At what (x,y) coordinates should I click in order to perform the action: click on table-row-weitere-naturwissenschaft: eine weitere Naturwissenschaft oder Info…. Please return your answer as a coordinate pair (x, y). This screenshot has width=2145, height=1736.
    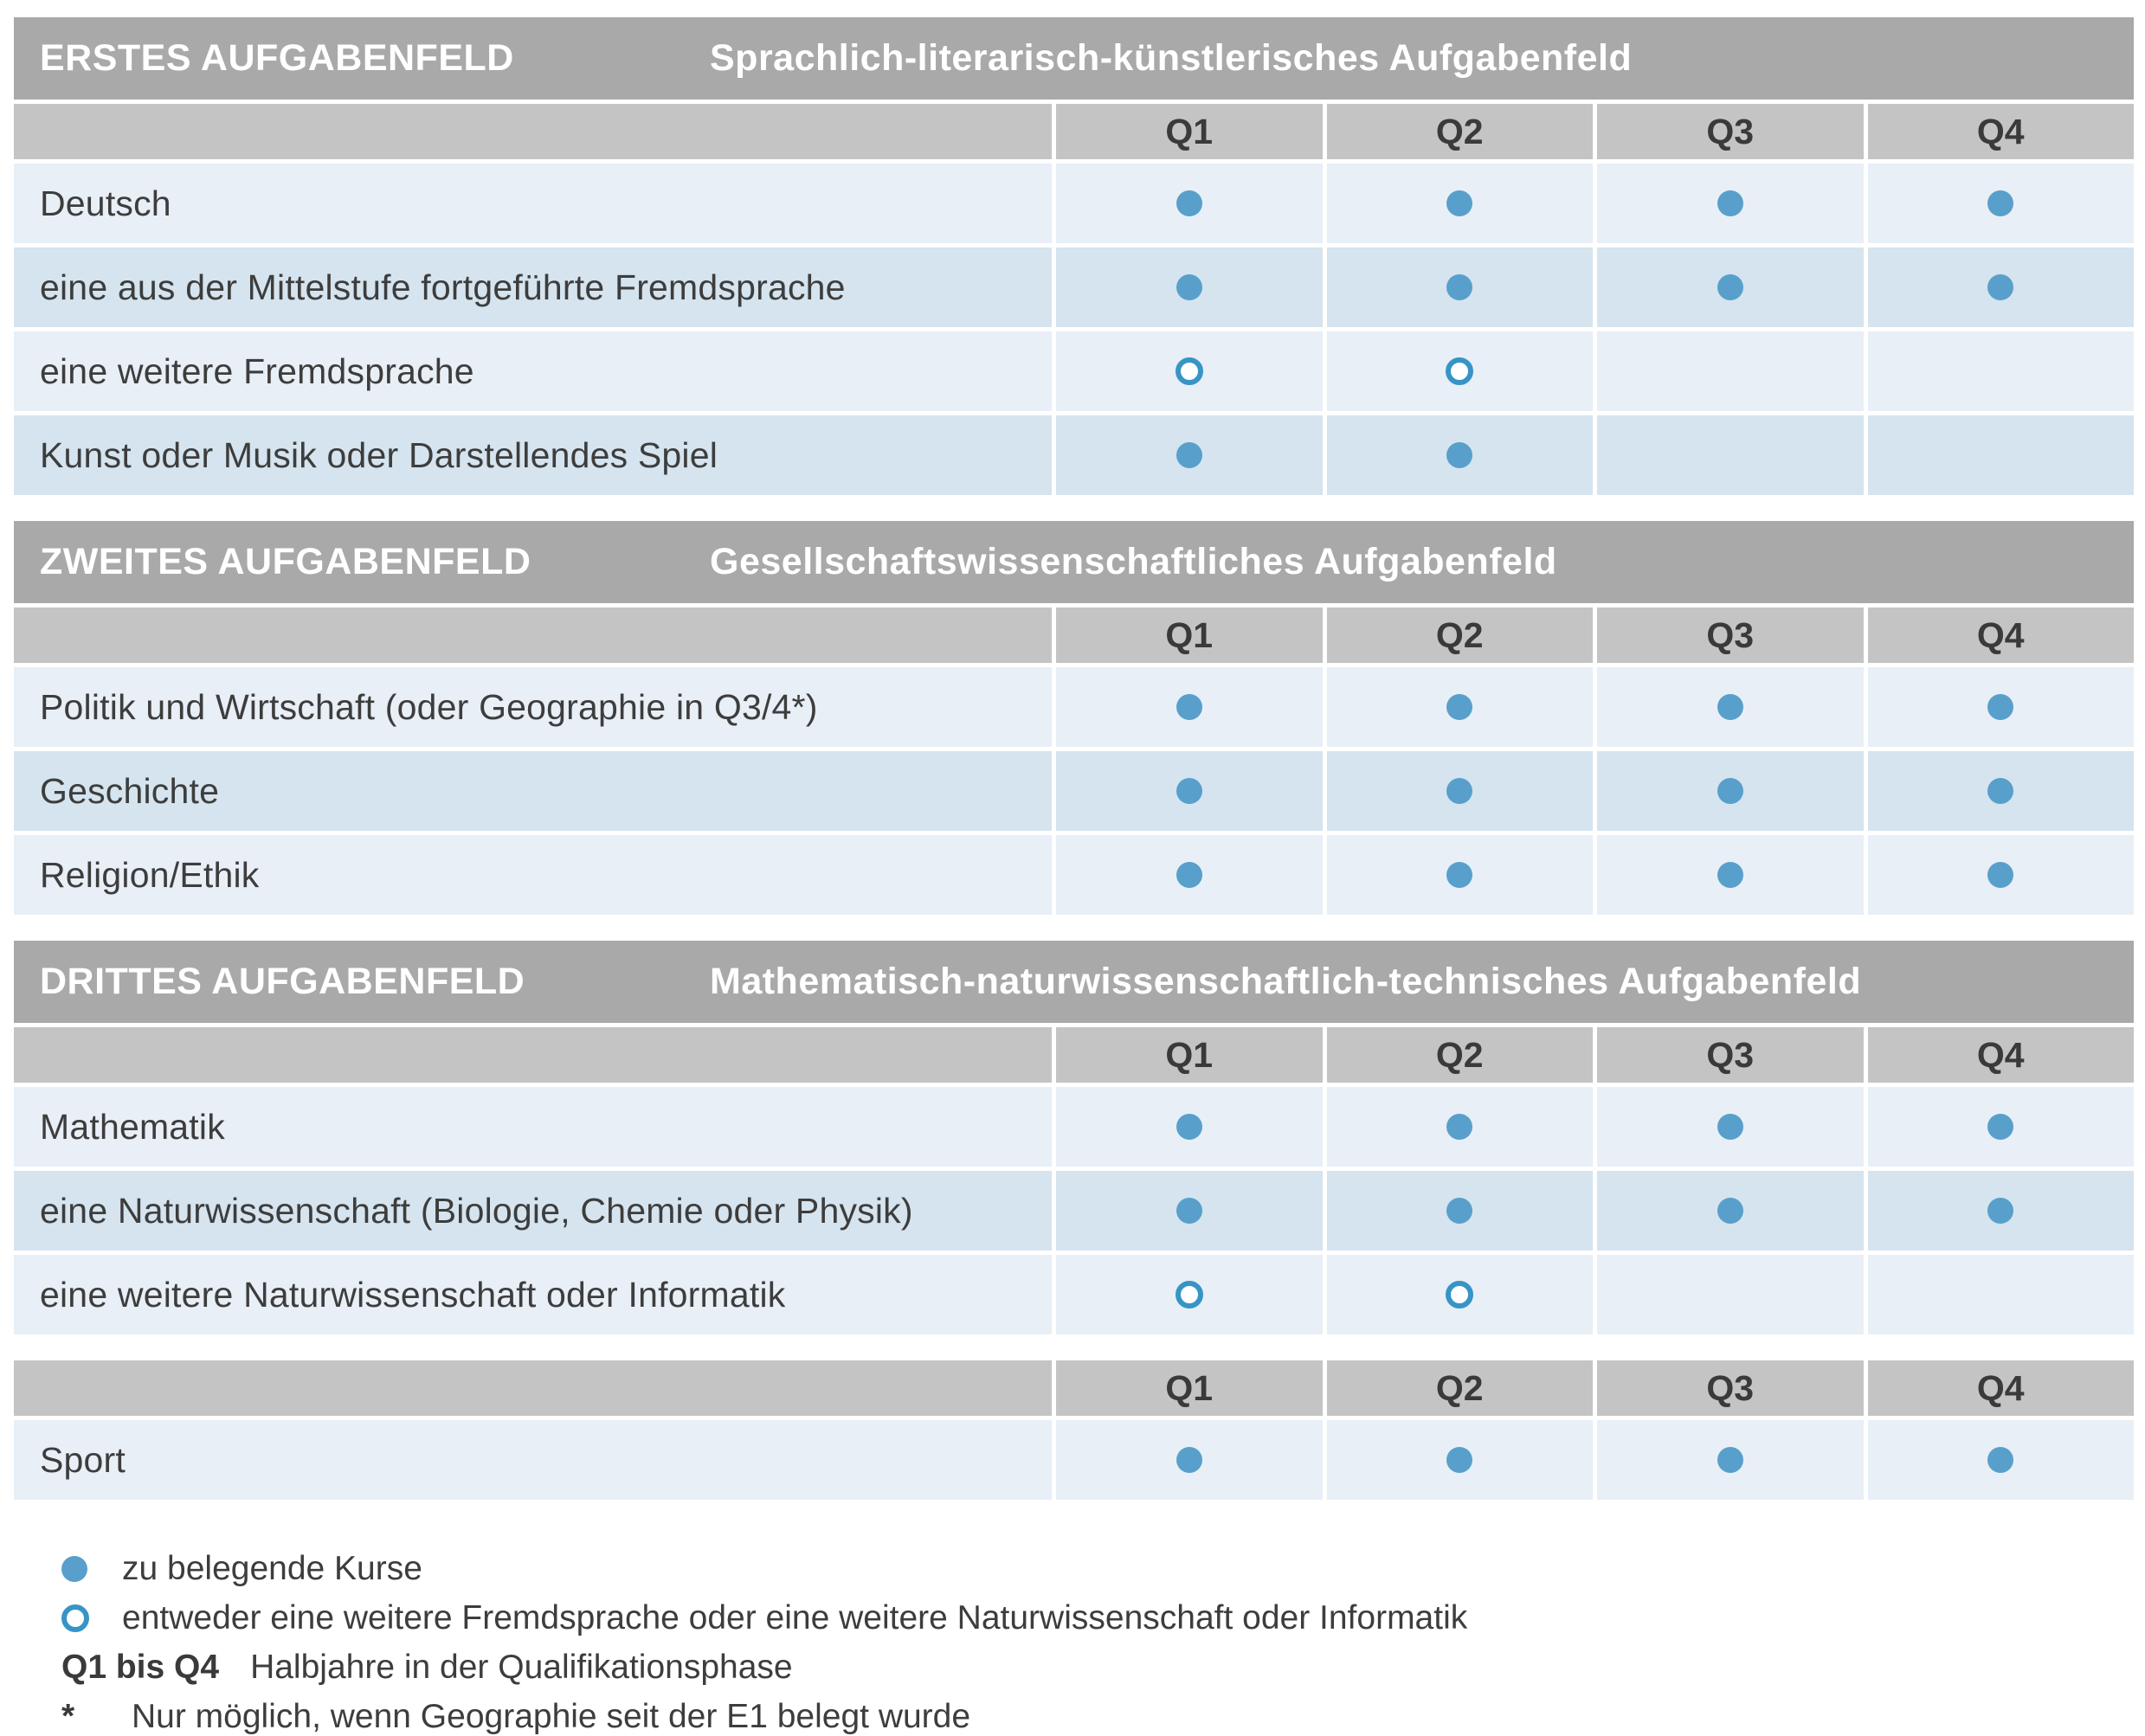
    Looking at the image, I should click on (1074, 1294).